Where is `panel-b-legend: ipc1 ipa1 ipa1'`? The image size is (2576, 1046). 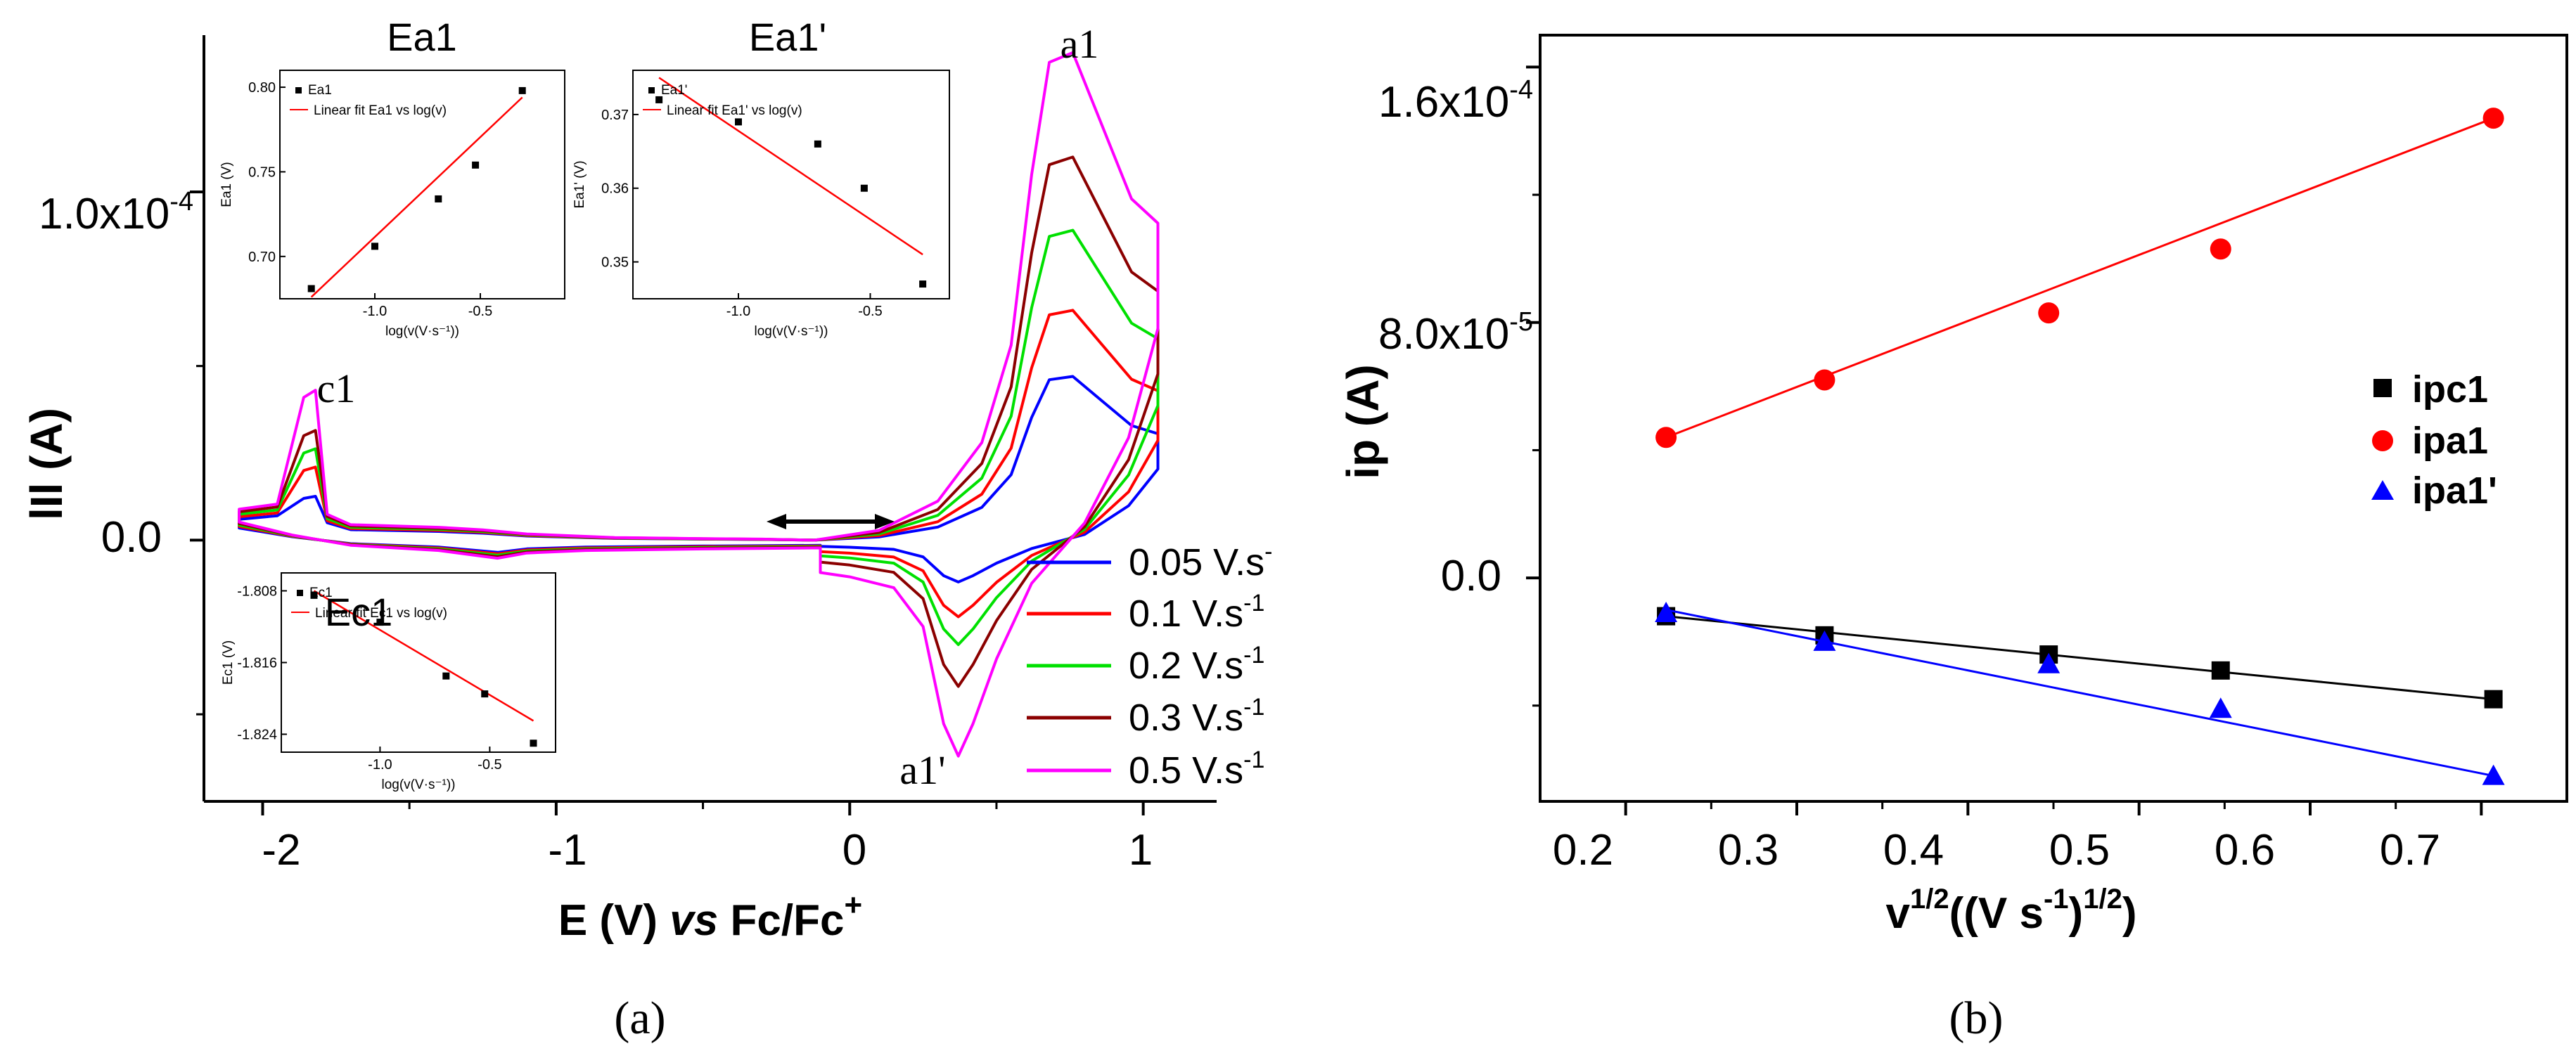 panel-b-legend: ipc1 ipa1 ipa1' is located at coordinates (2434, 440).